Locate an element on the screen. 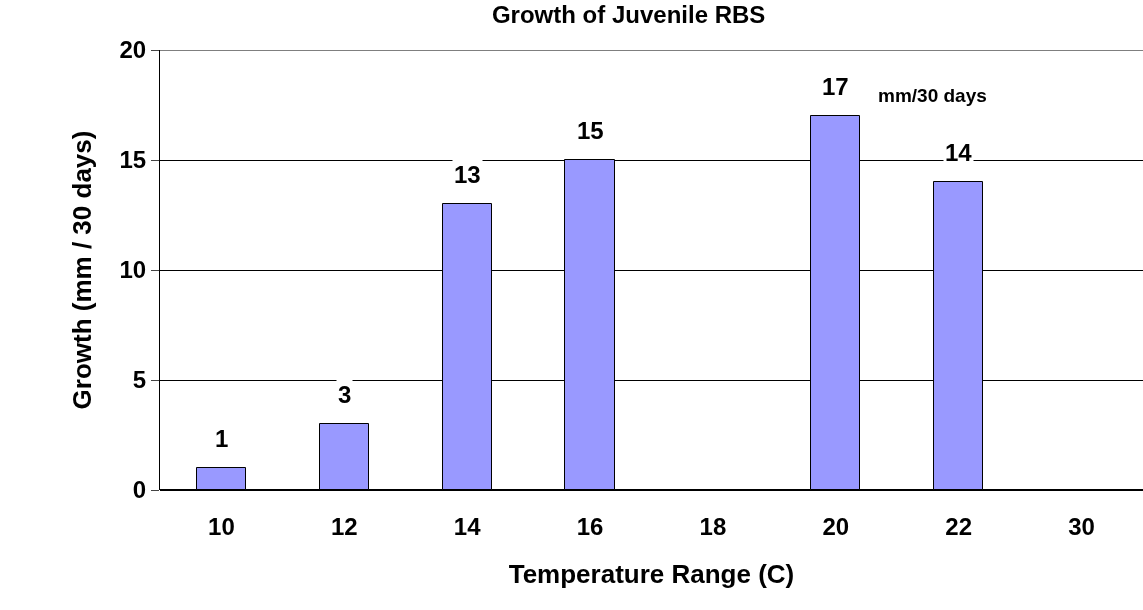 The height and width of the screenshot is (610, 1143). x-axis-title: Temperature Range (C) is located at coordinates (651, 573).